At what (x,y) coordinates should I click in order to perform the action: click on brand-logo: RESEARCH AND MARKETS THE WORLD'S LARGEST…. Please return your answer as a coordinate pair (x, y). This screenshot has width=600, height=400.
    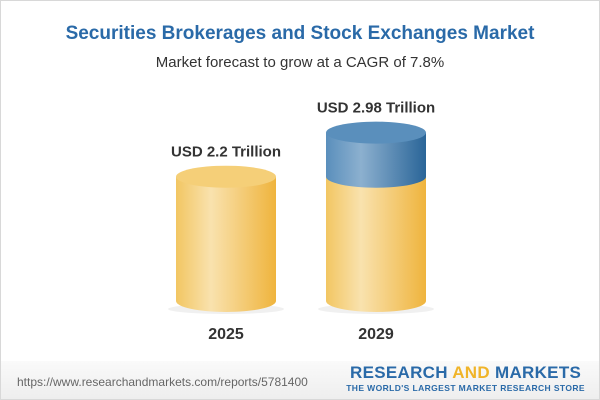
    Looking at the image, I should click on (465, 378).